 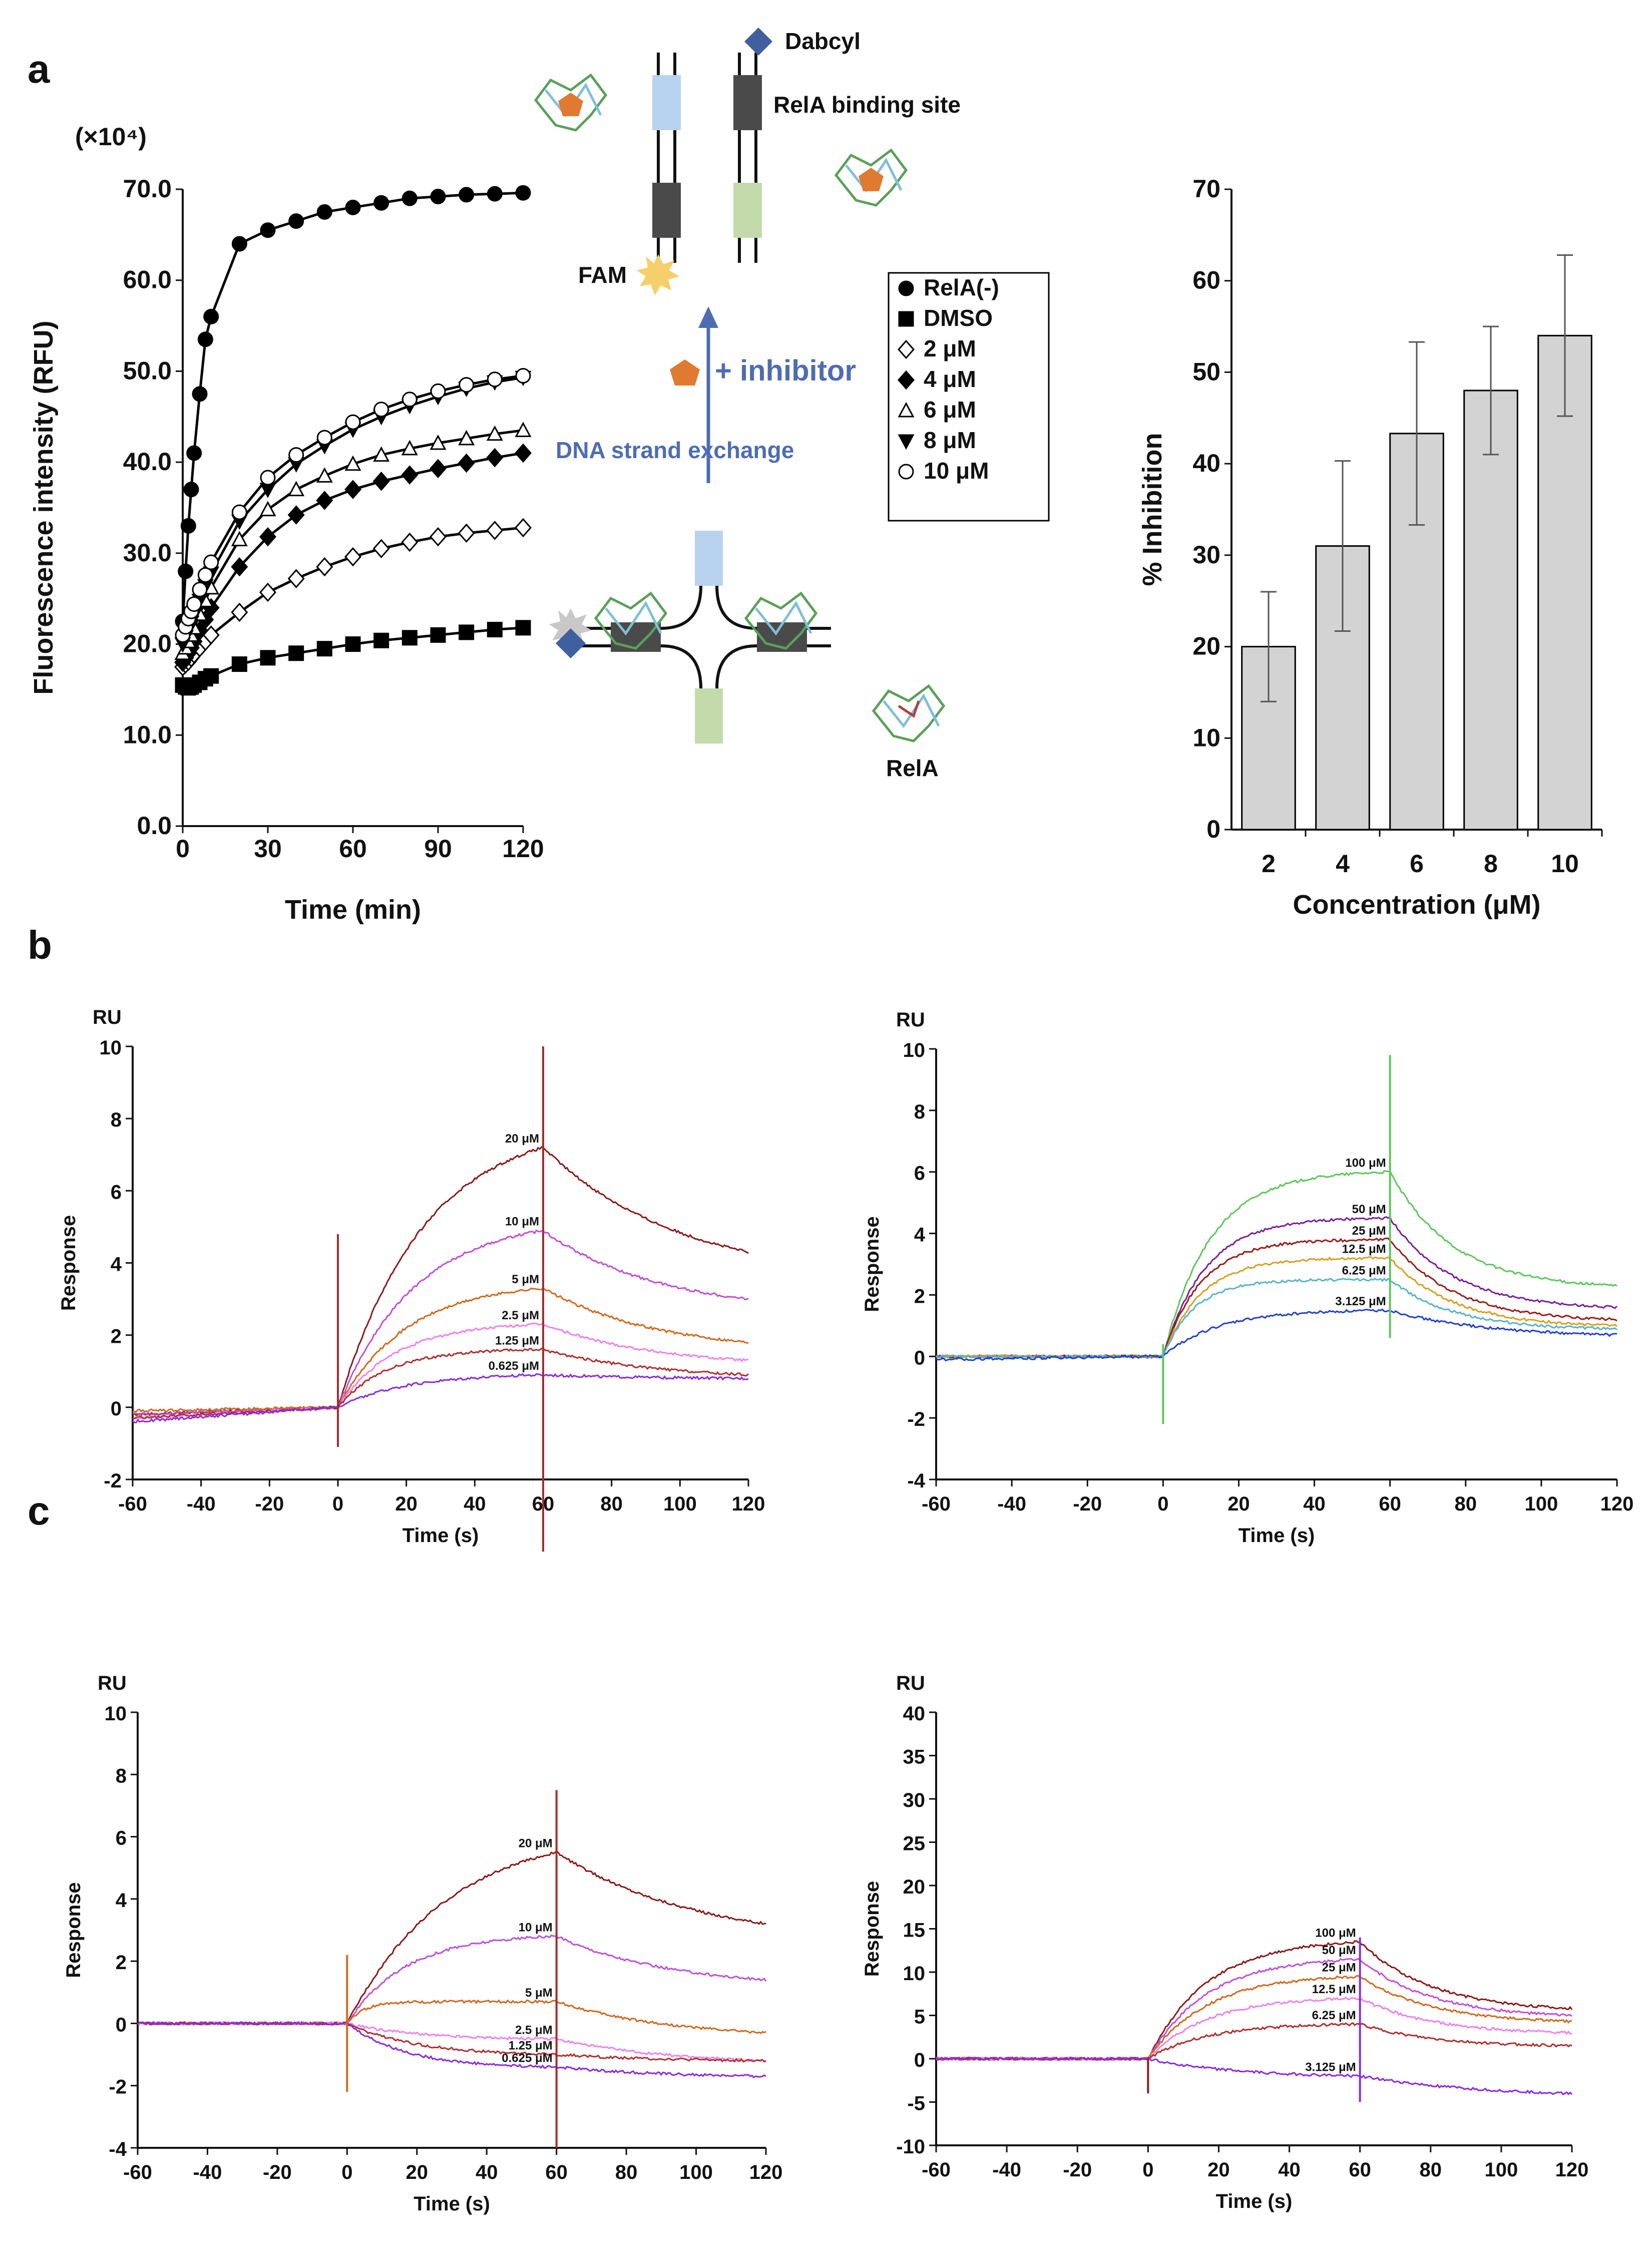 What do you see at coordinates (116, 1265) in the screenshot?
I see `y-tick-label: 4` at bounding box center [116, 1265].